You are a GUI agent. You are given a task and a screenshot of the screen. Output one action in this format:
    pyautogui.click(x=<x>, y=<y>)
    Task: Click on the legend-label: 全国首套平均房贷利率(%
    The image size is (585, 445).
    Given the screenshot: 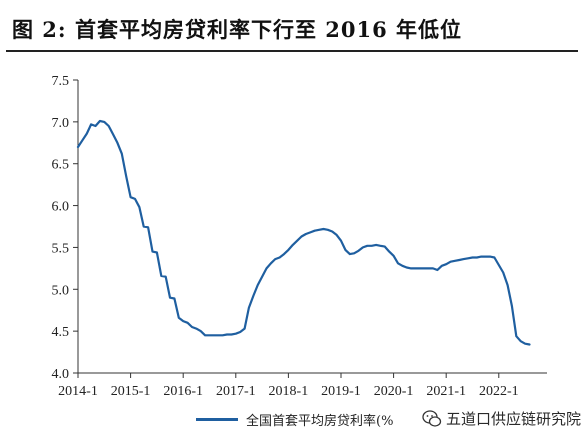 What is the action you would take?
    pyautogui.click(x=320, y=421)
    